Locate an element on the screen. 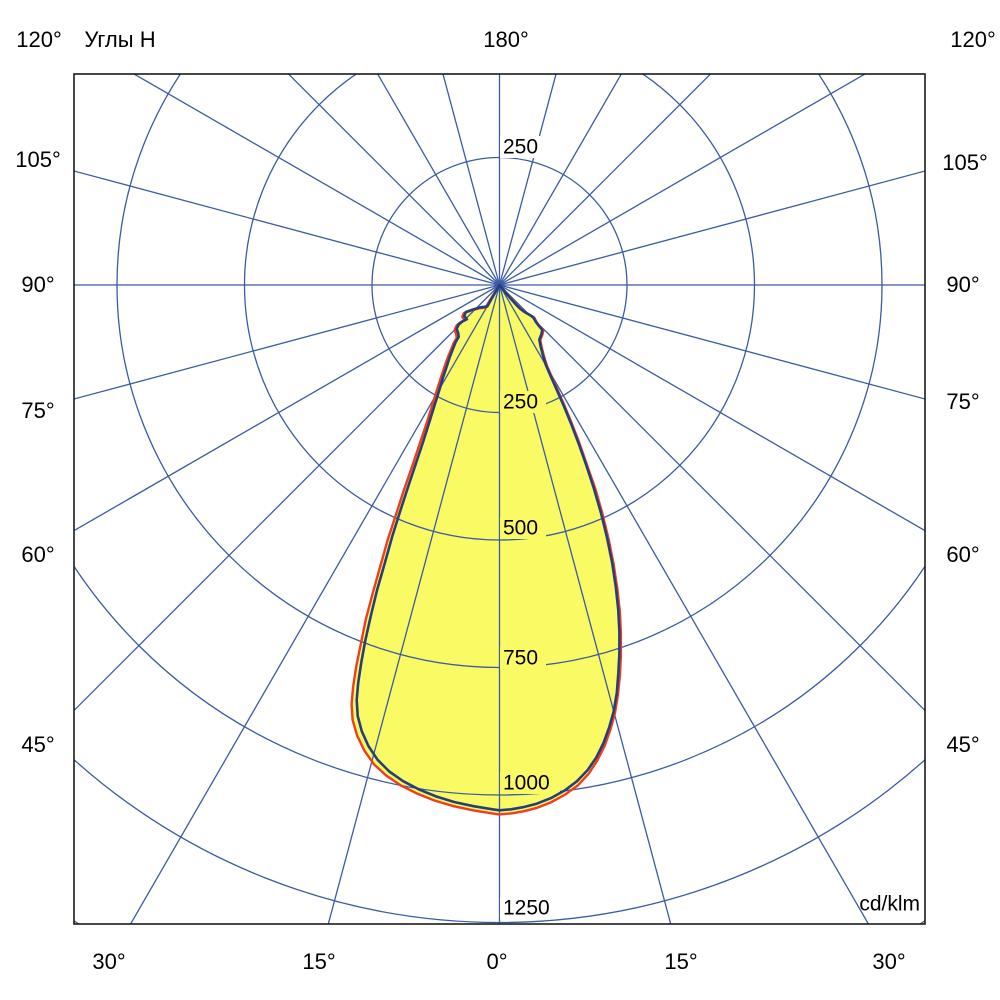 Image resolution: width=1000 pixels, height=1000 pixels. ring-label-1250: 1250 is located at coordinates (526, 908).